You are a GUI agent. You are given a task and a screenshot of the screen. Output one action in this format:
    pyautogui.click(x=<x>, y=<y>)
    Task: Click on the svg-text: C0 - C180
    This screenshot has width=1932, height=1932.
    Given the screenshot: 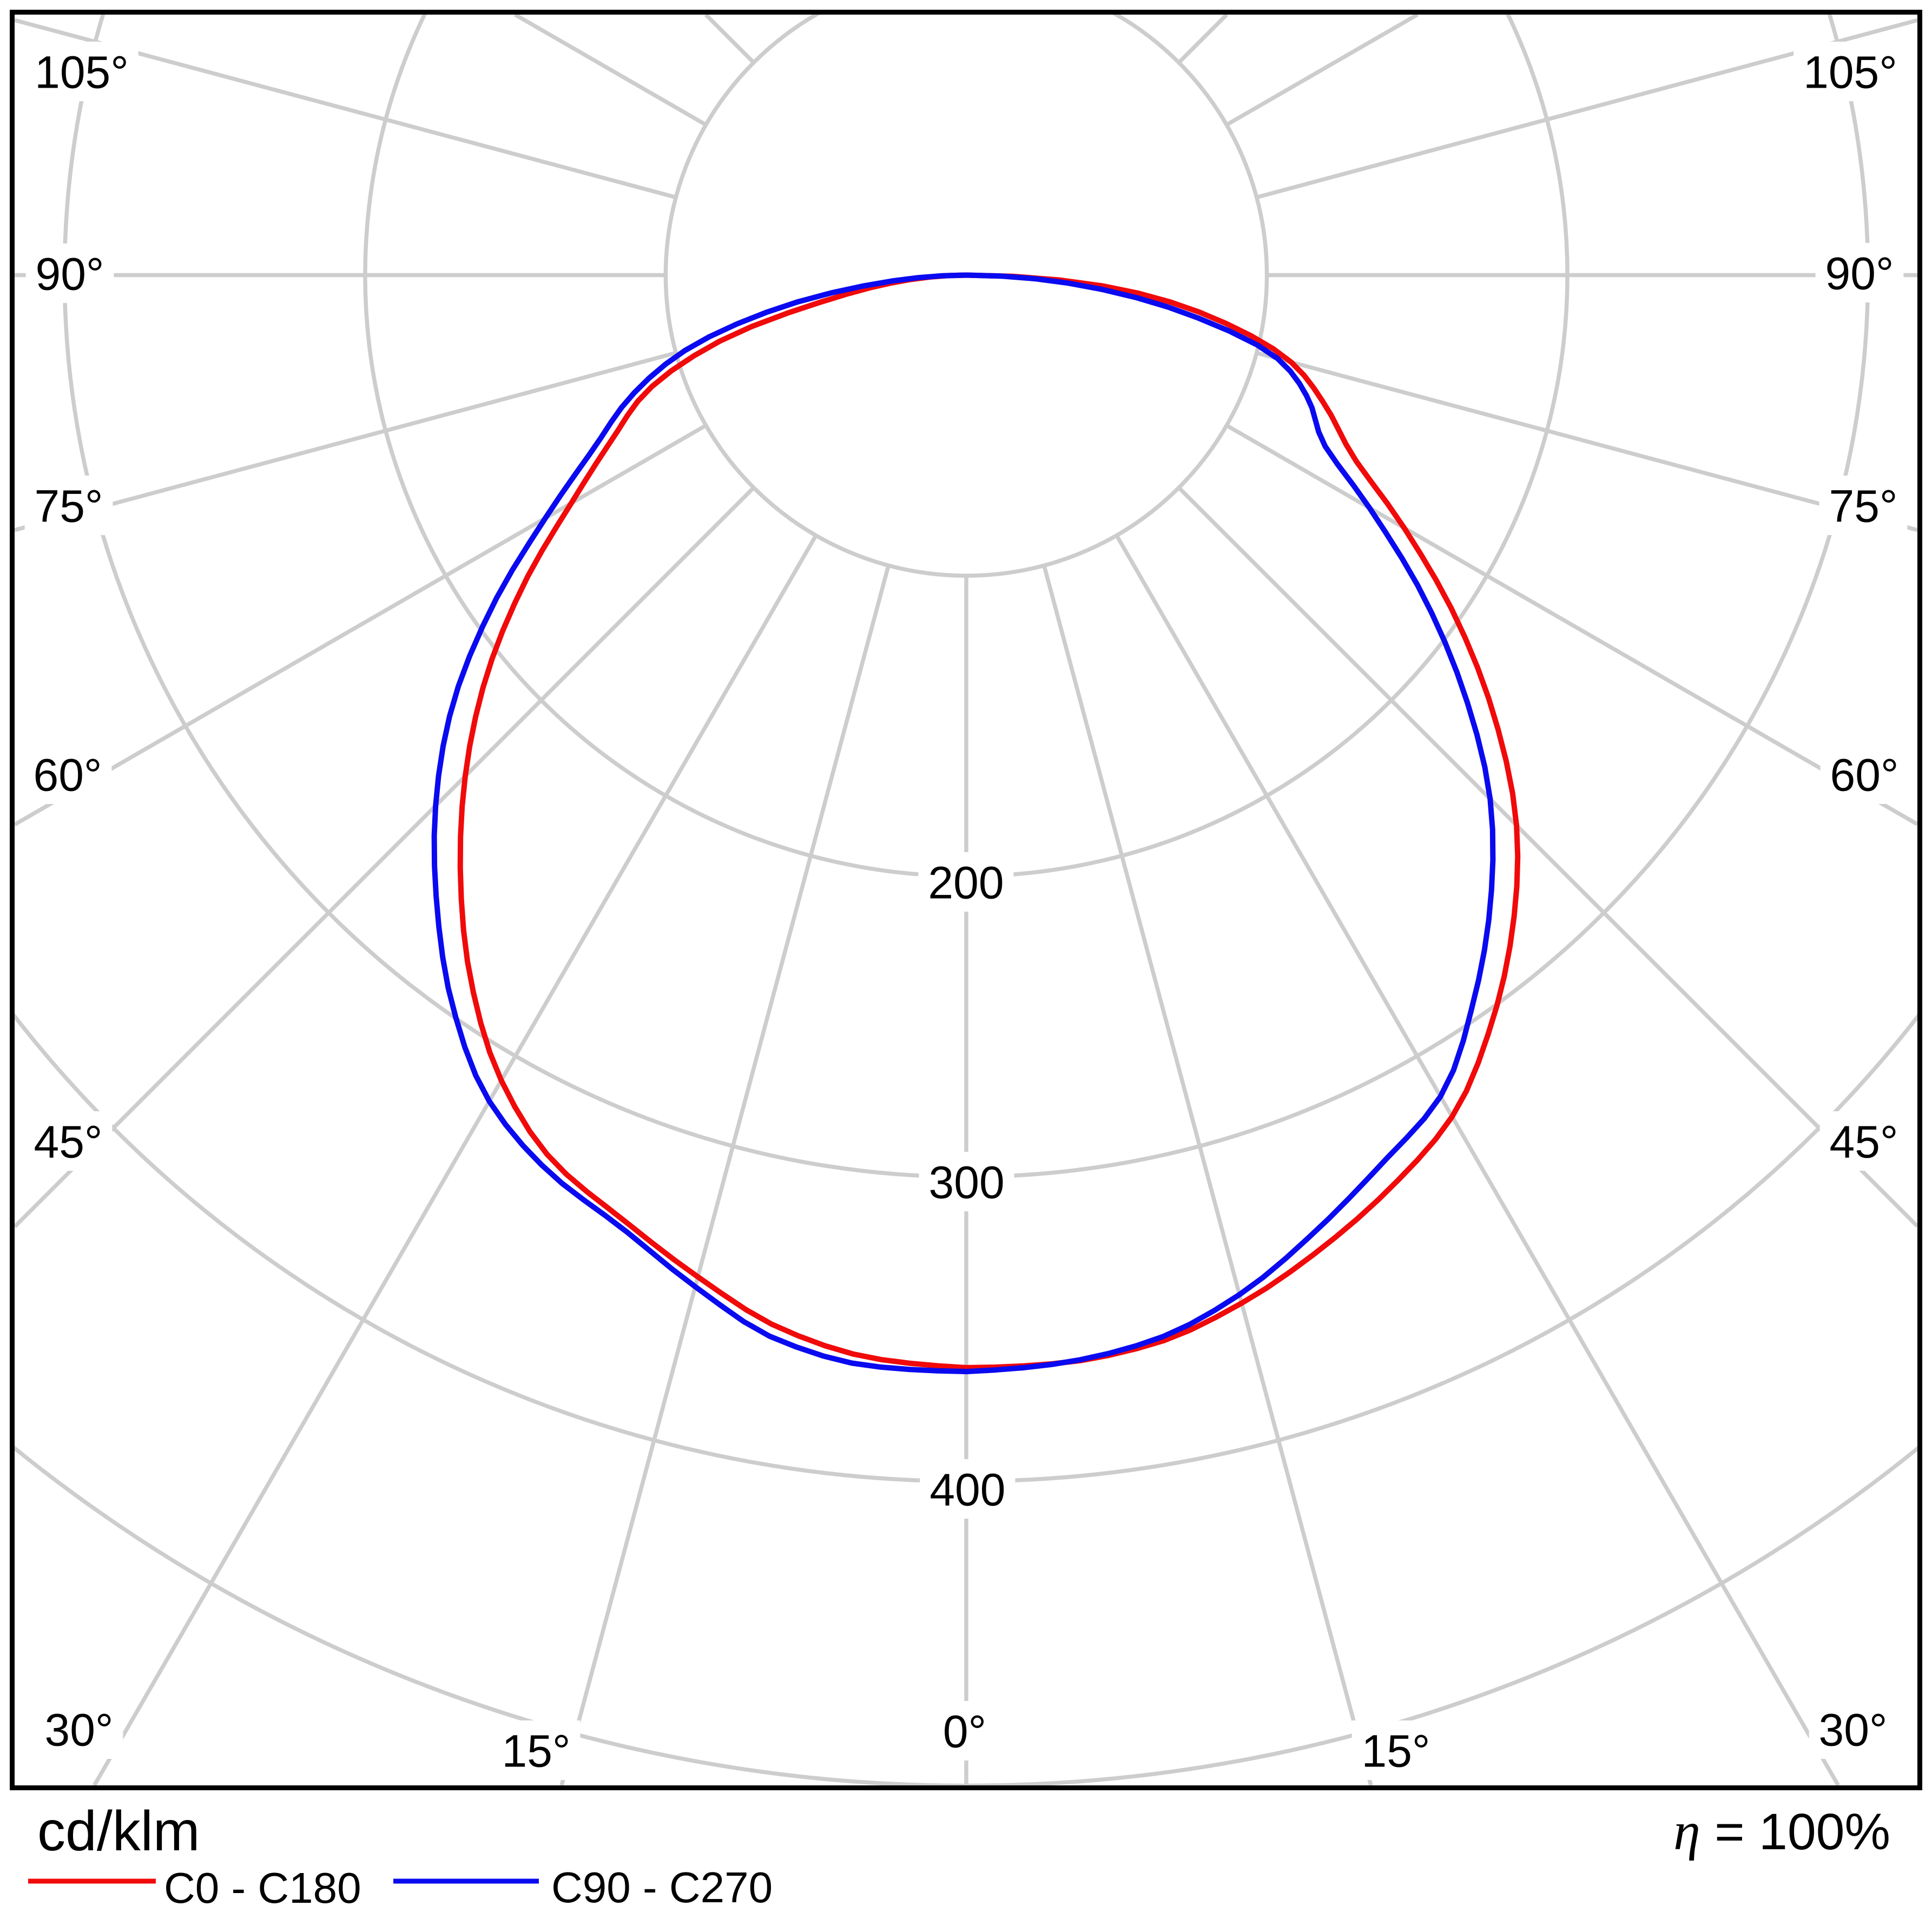 What is the action you would take?
    pyautogui.click(x=262, y=1888)
    